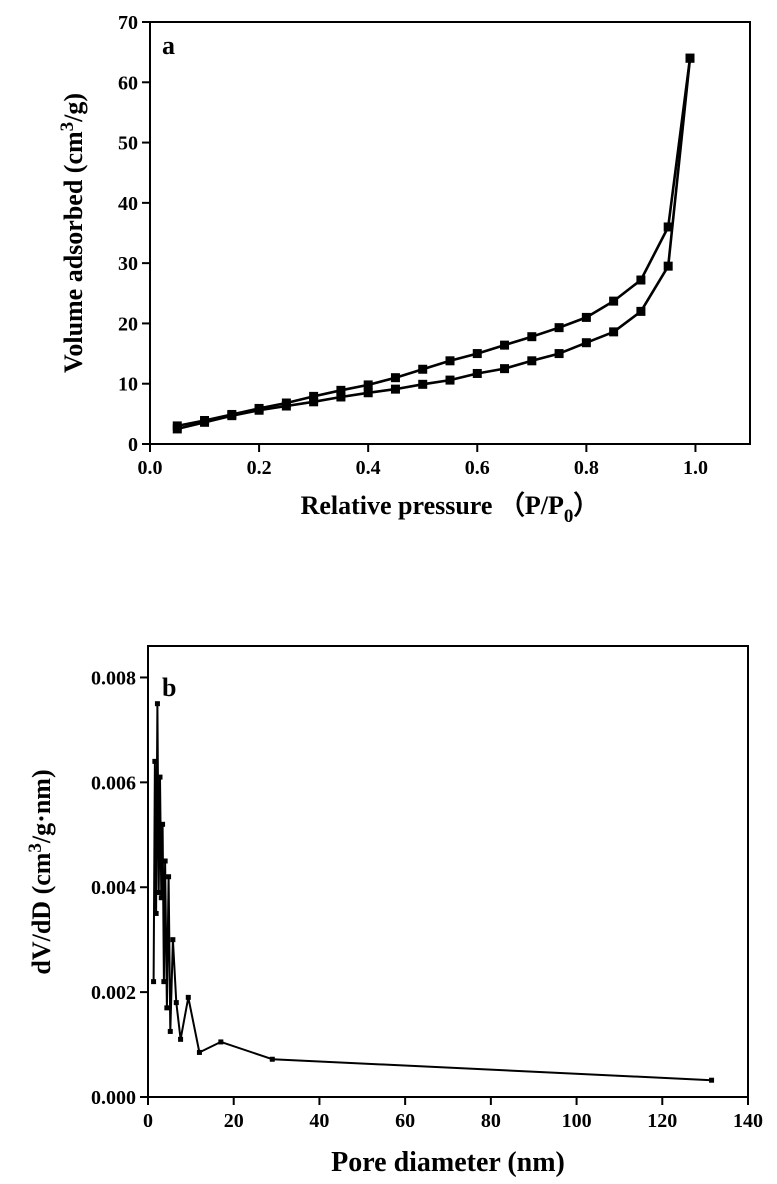 This screenshot has height=1184, width=777. What do you see at coordinates (234, 1121) in the screenshot?
I see `x-tick-label: 20` at bounding box center [234, 1121].